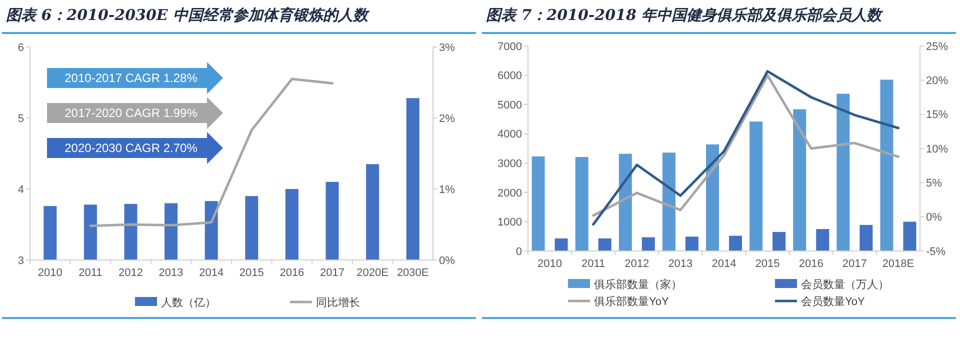 The height and width of the screenshot is (340, 960). Describe the element at coordinates (936, 252) in the screenshot. I see `y2-tick-label: -5%` at that location.